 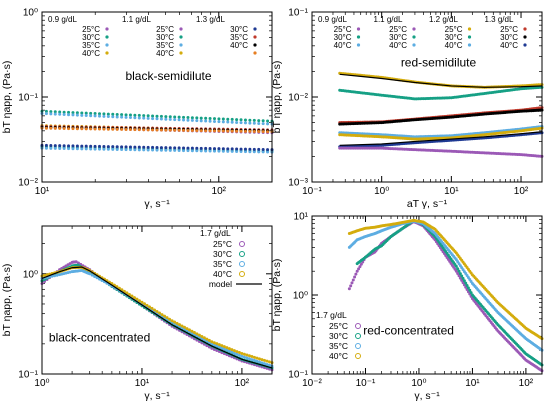 What do you see at coordinates (242, 383) in the screenshot?
I see `x-tick-label: 10²` at bounding box center [242, 383].